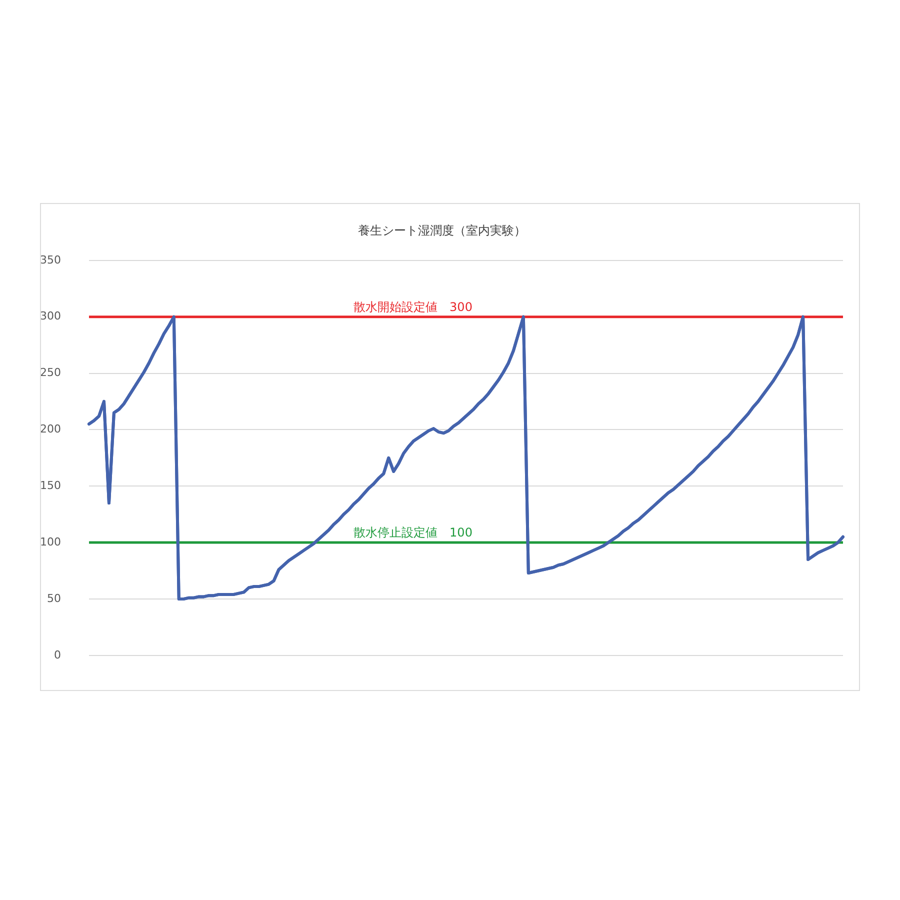 This screenshot has width=900, height=900. I want to click on y-tick-label: 0, so click(57, 655).